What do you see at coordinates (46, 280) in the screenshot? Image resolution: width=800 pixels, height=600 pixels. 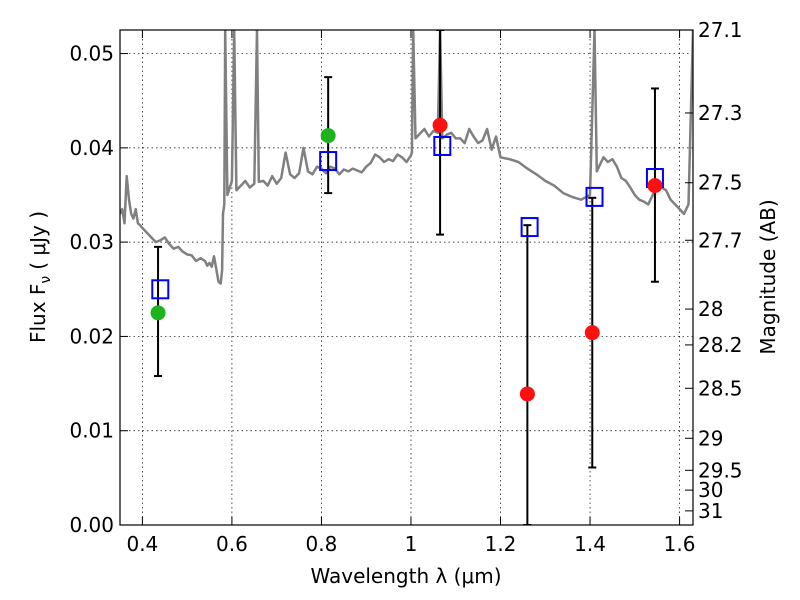 I see `y-axis-label-sub: ν` at bounding box center [46, 280].